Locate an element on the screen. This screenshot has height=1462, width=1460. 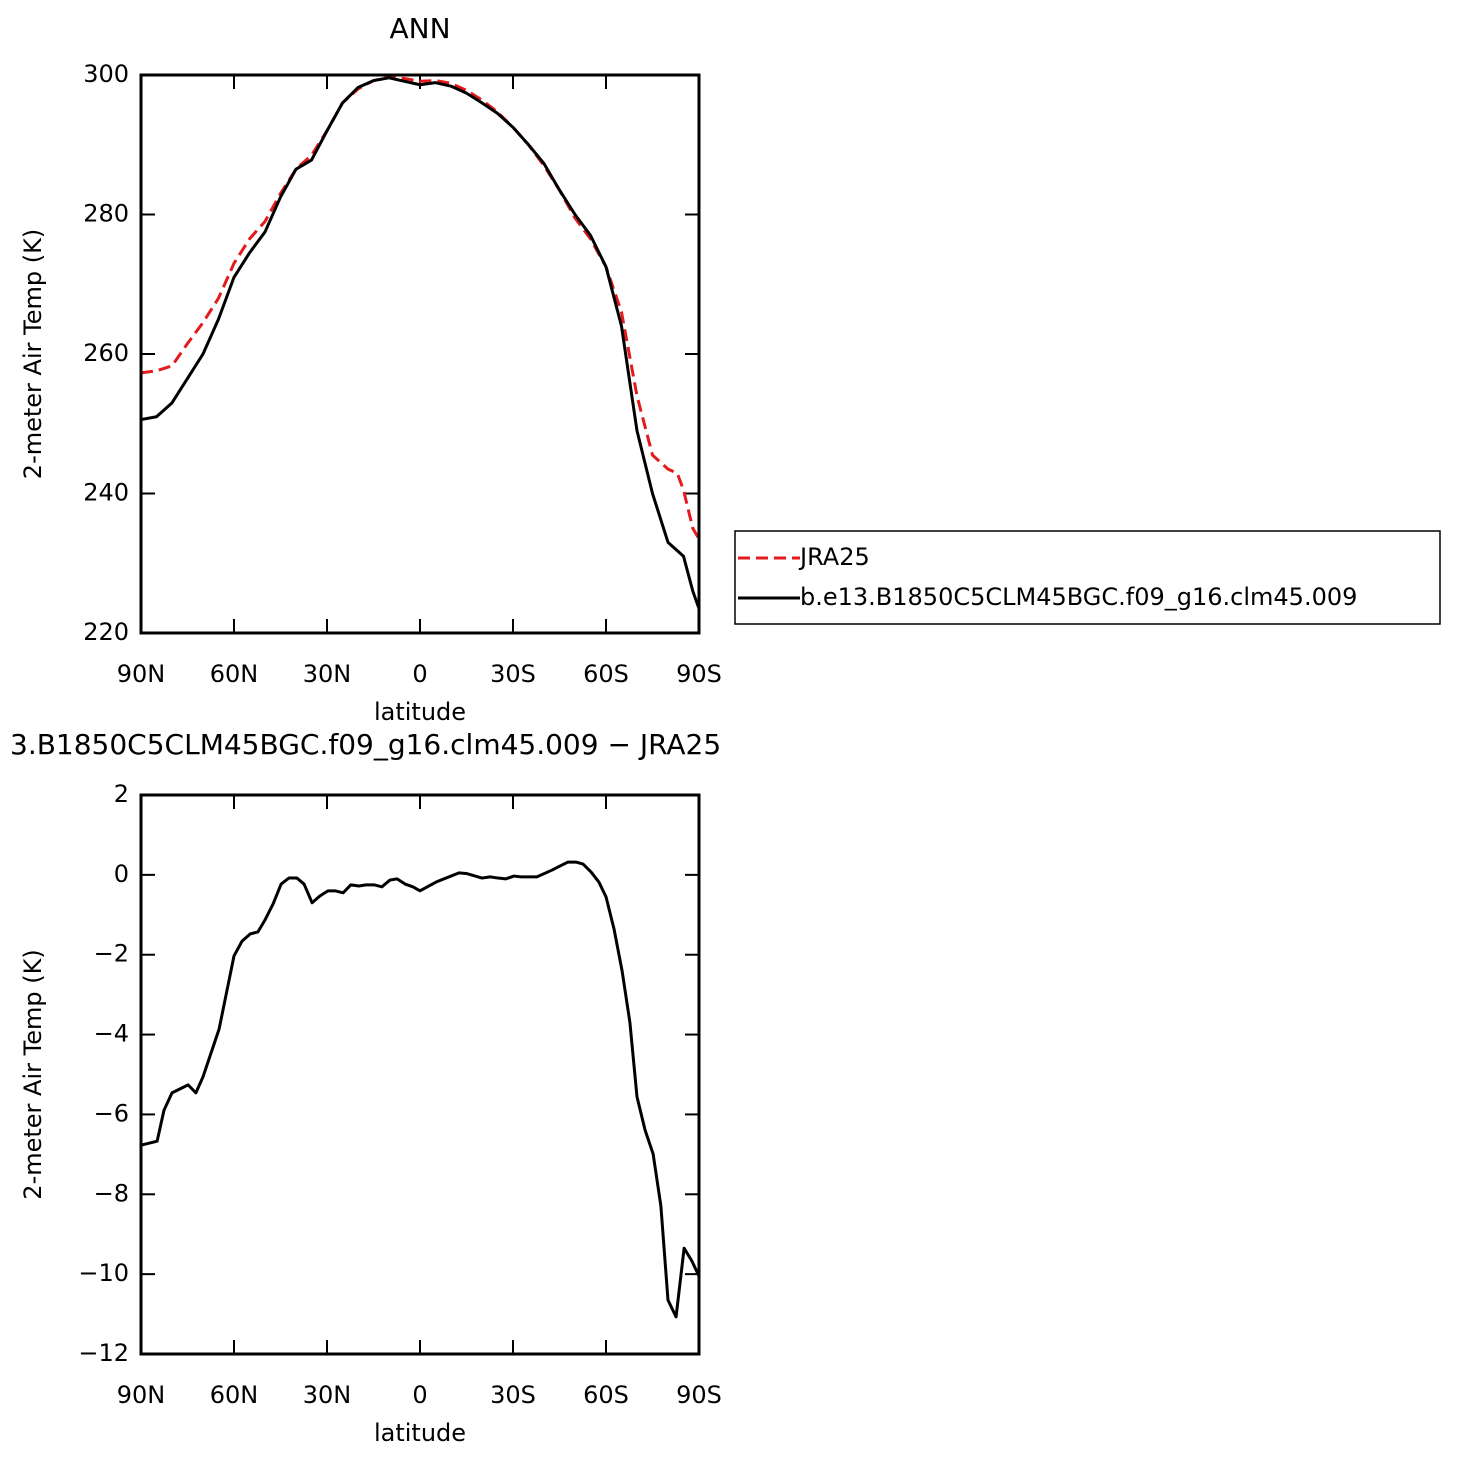
y-tick-label: −8 is located at coordinates (111, 1193).